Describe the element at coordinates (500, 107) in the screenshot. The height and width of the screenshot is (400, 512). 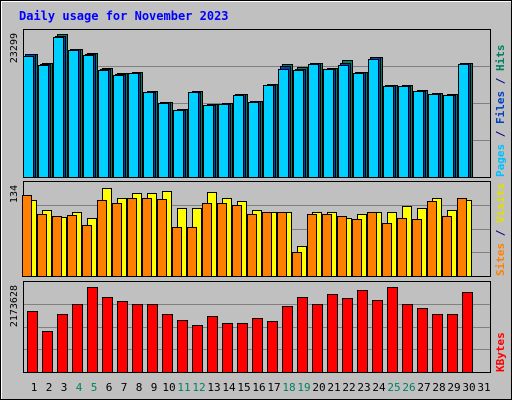
I see `panel-top-ylabel-part-2: Files` at that location.